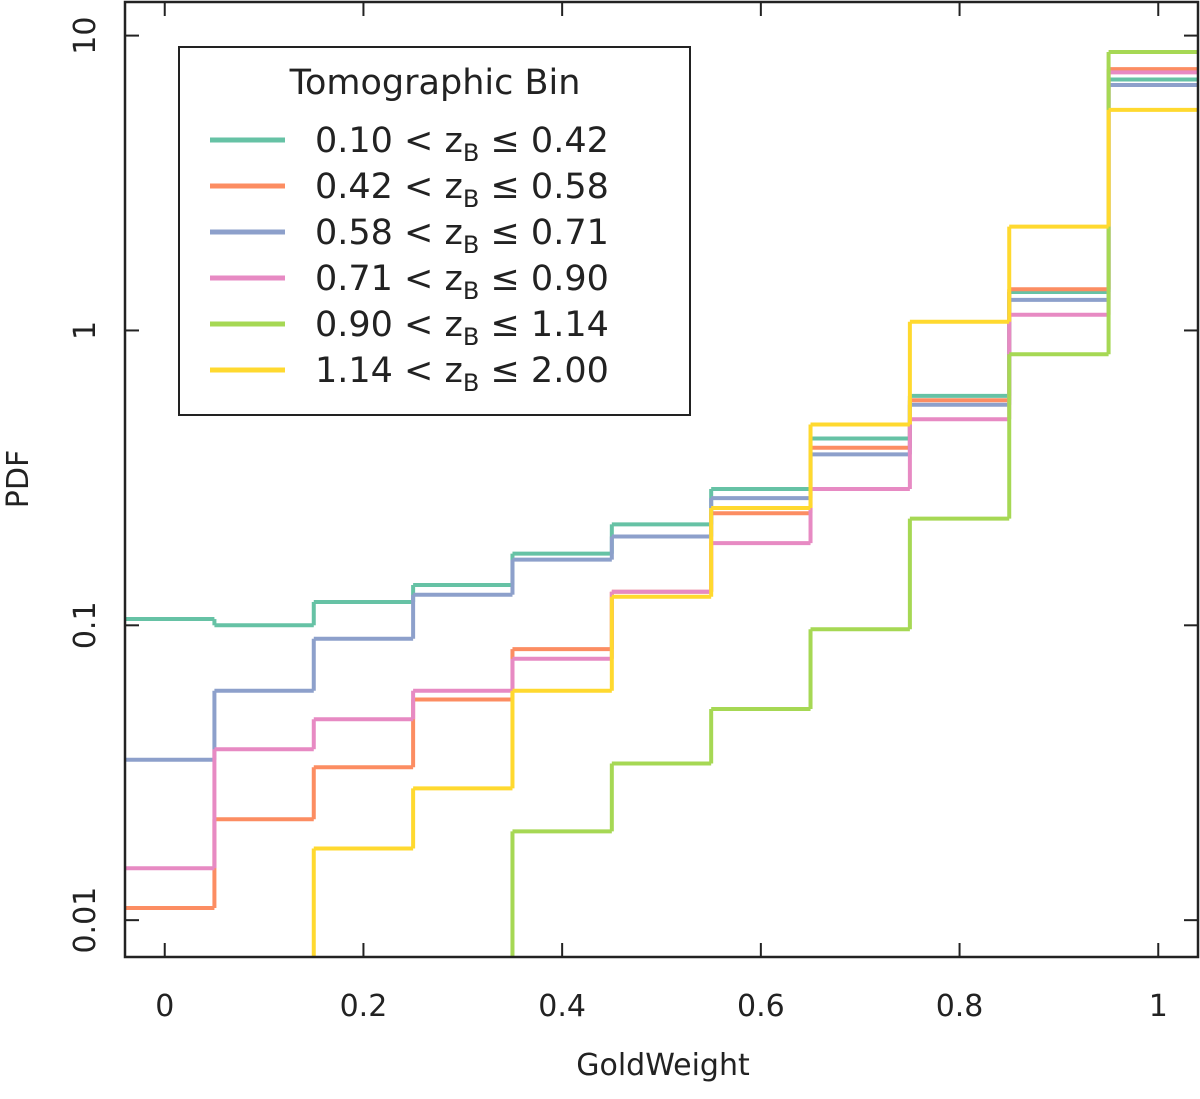 This screenshot has width=1200, height=1099. I want to click on legend-label: 0.71 < zB ≤ 0.90, so click(462, 282).